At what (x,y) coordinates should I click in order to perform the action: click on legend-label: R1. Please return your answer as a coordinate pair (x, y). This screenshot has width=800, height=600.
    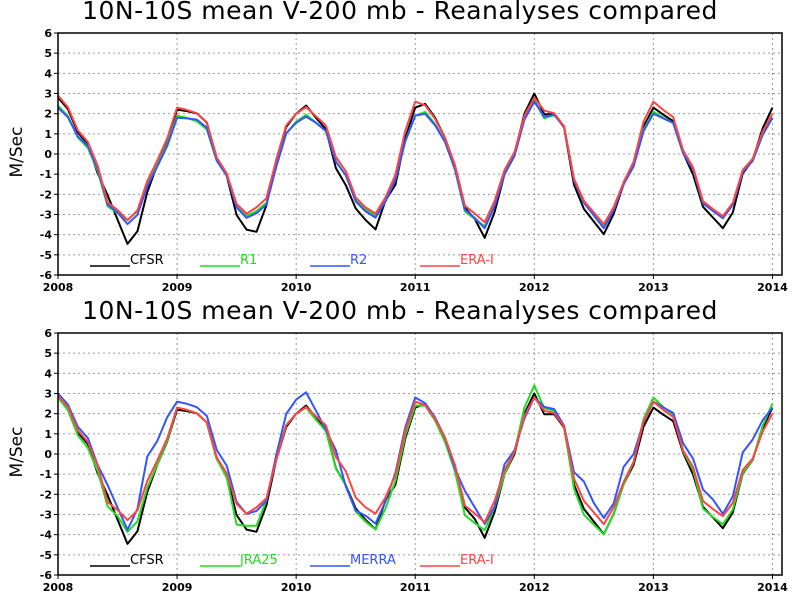
    Looking at the image, I should click on (248, 260).